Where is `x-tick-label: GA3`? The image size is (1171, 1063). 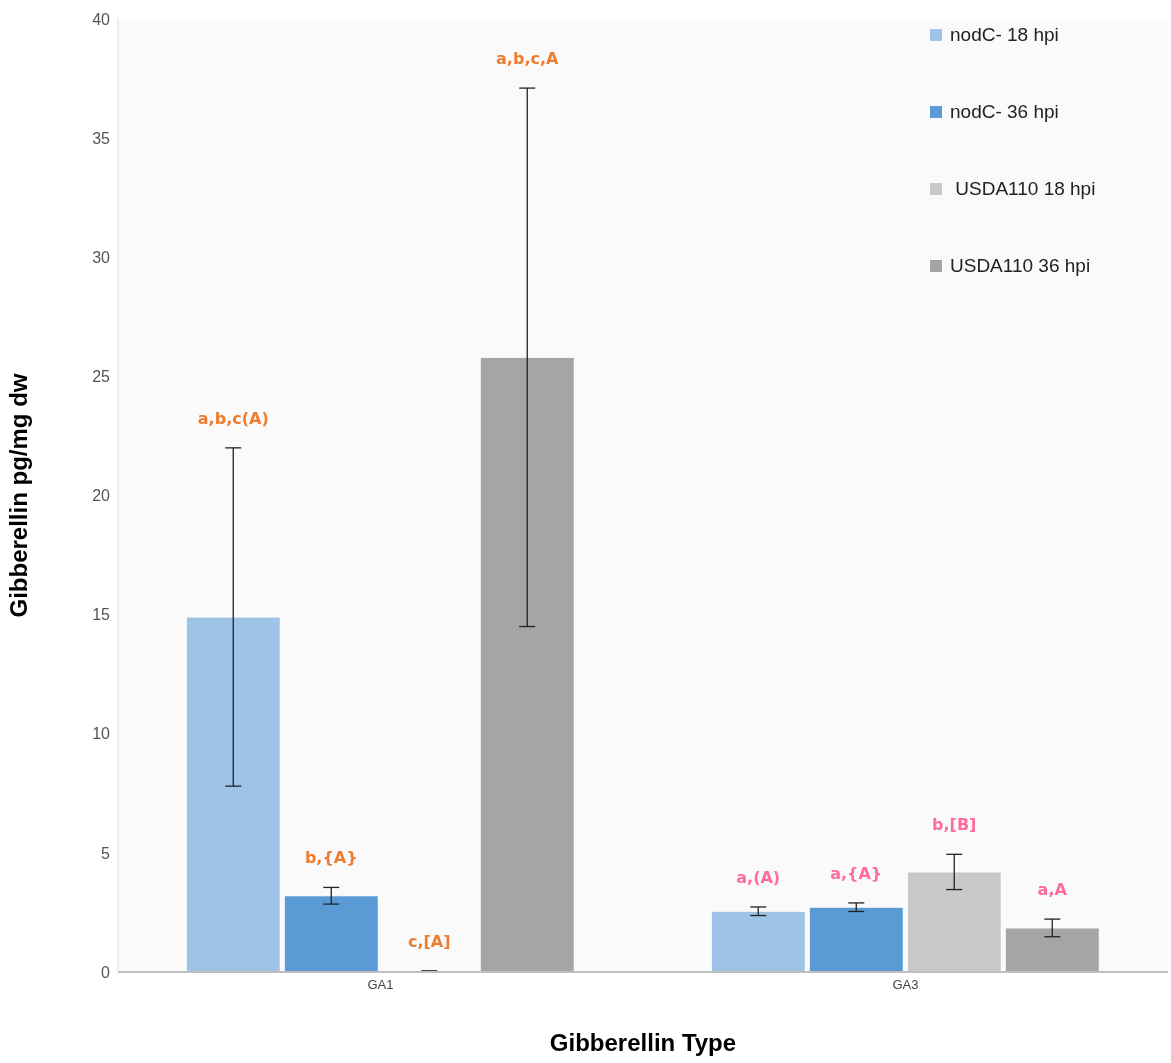
x-tick-label: GA3 is located at coordinates (905, 985).